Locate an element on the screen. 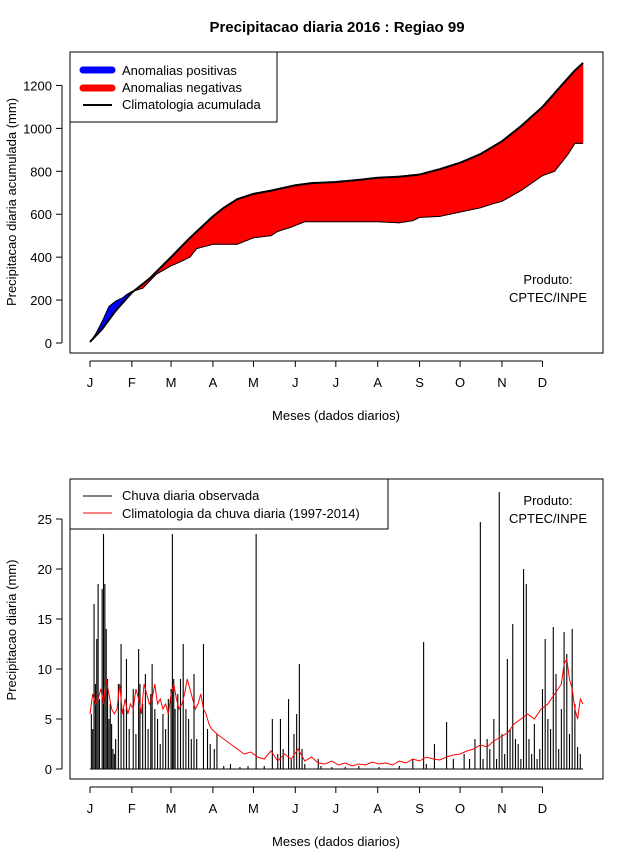  bottom-x-tick-label: F is located at coordinates (132, 808).